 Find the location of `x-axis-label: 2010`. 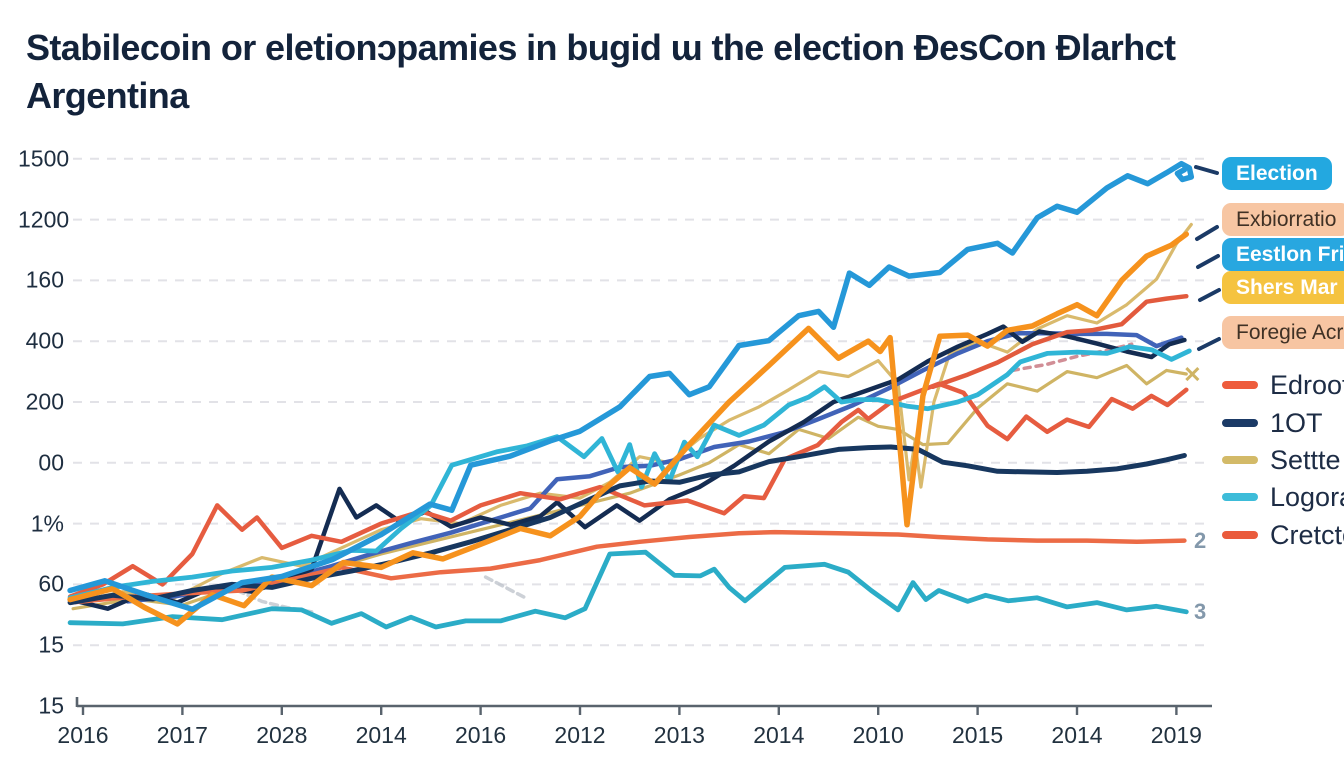

x-axis-label: 2010 is located at coordinates (878, 735).